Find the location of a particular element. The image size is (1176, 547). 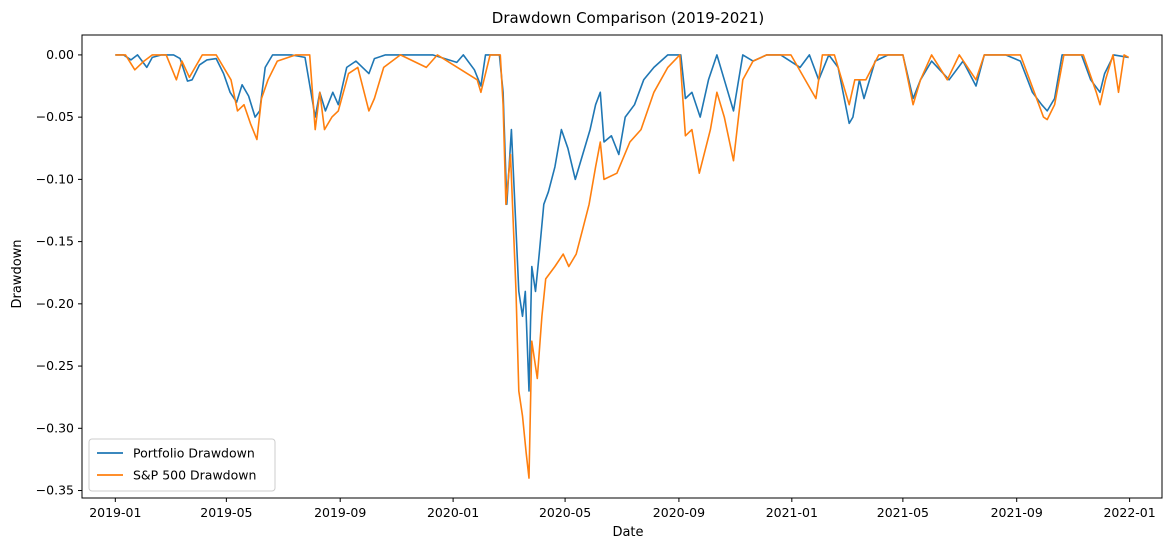

x-tick-label: 2021-01 is located at coordinates (792, 512).